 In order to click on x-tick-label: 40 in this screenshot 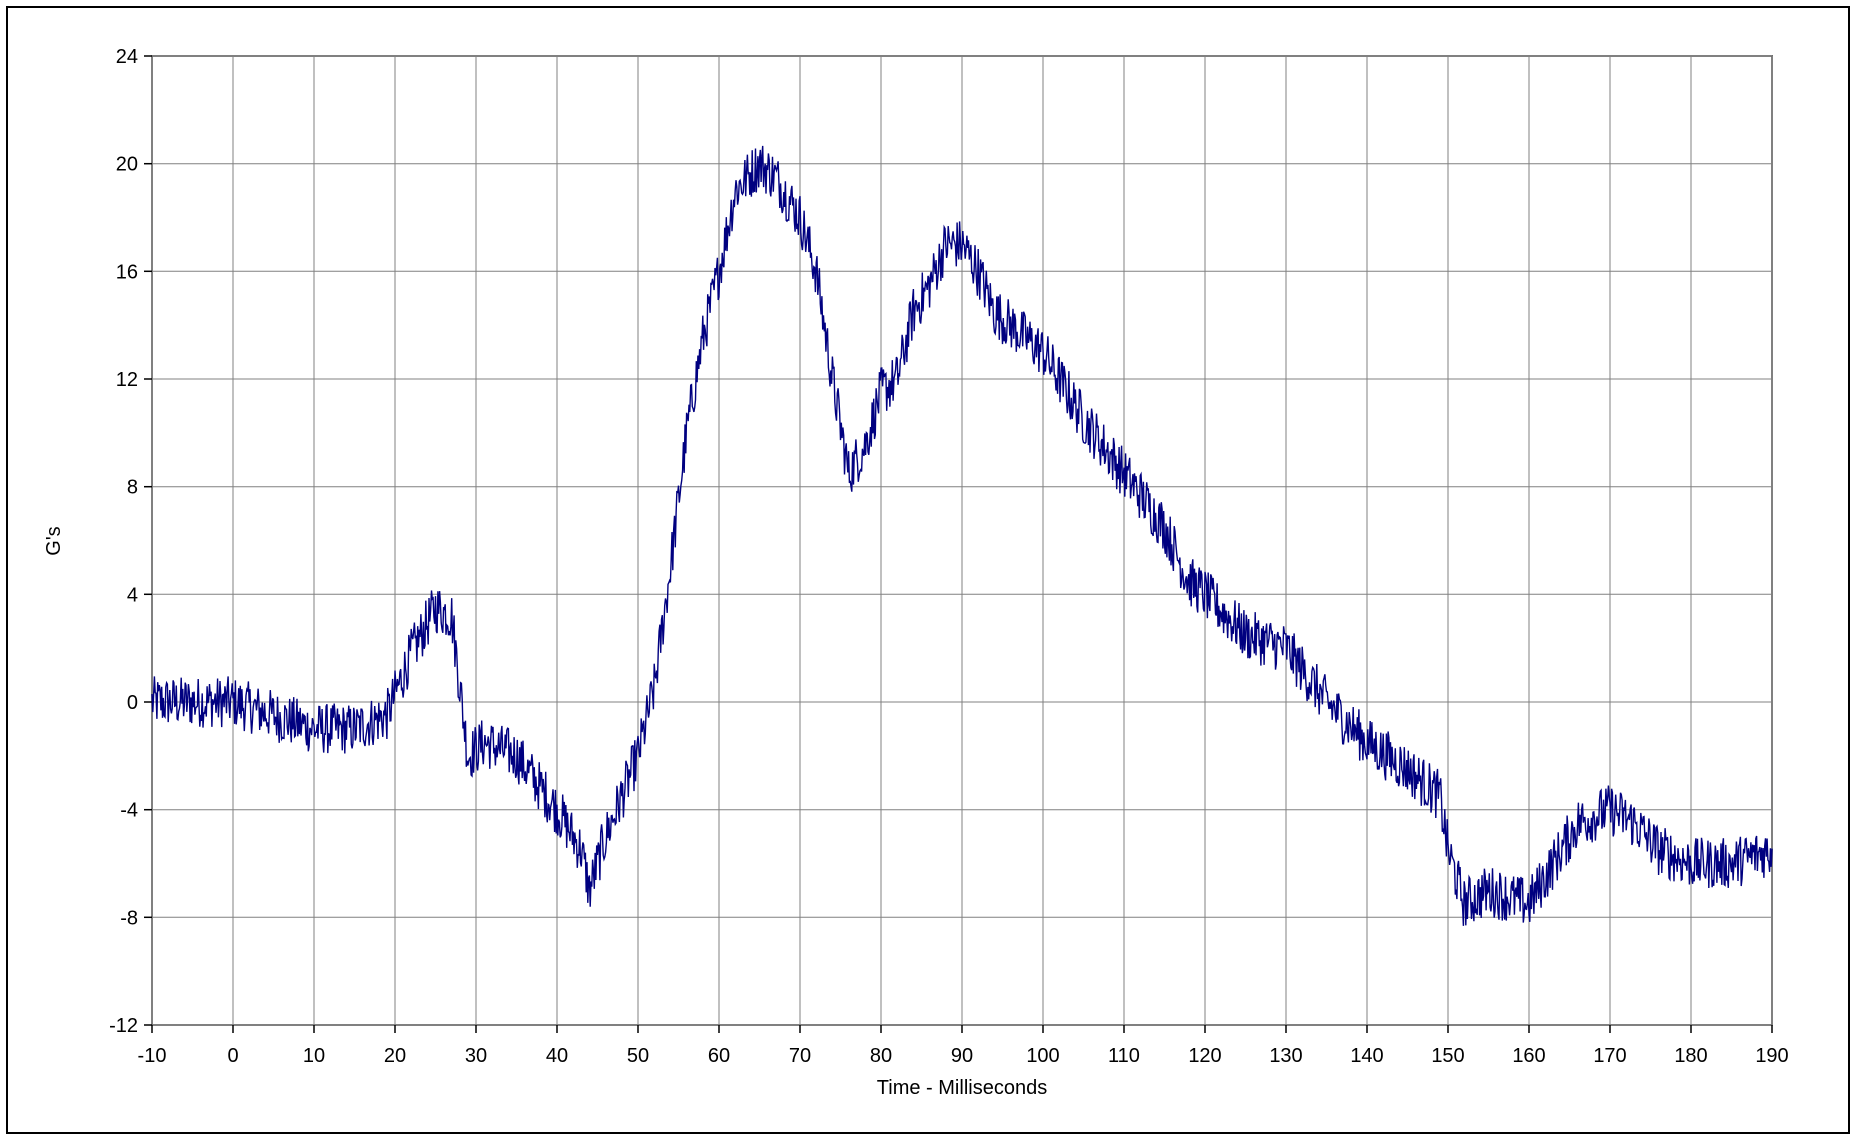, I will do `click(557, 1056)`.